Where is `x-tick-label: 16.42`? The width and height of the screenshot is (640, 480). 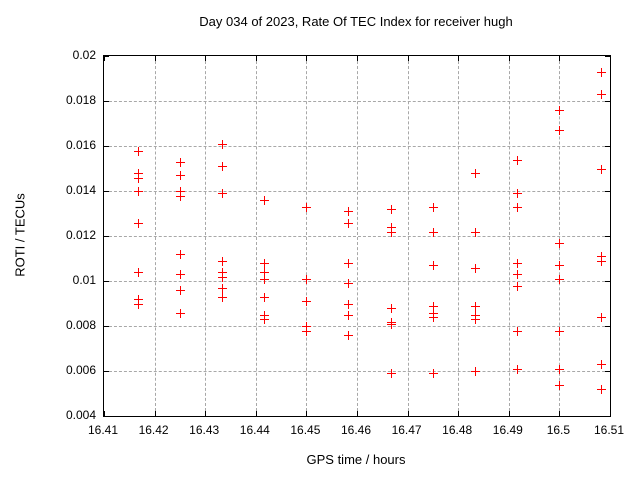 x-tick-label: 16.42 is located at coordinates (153, 430).